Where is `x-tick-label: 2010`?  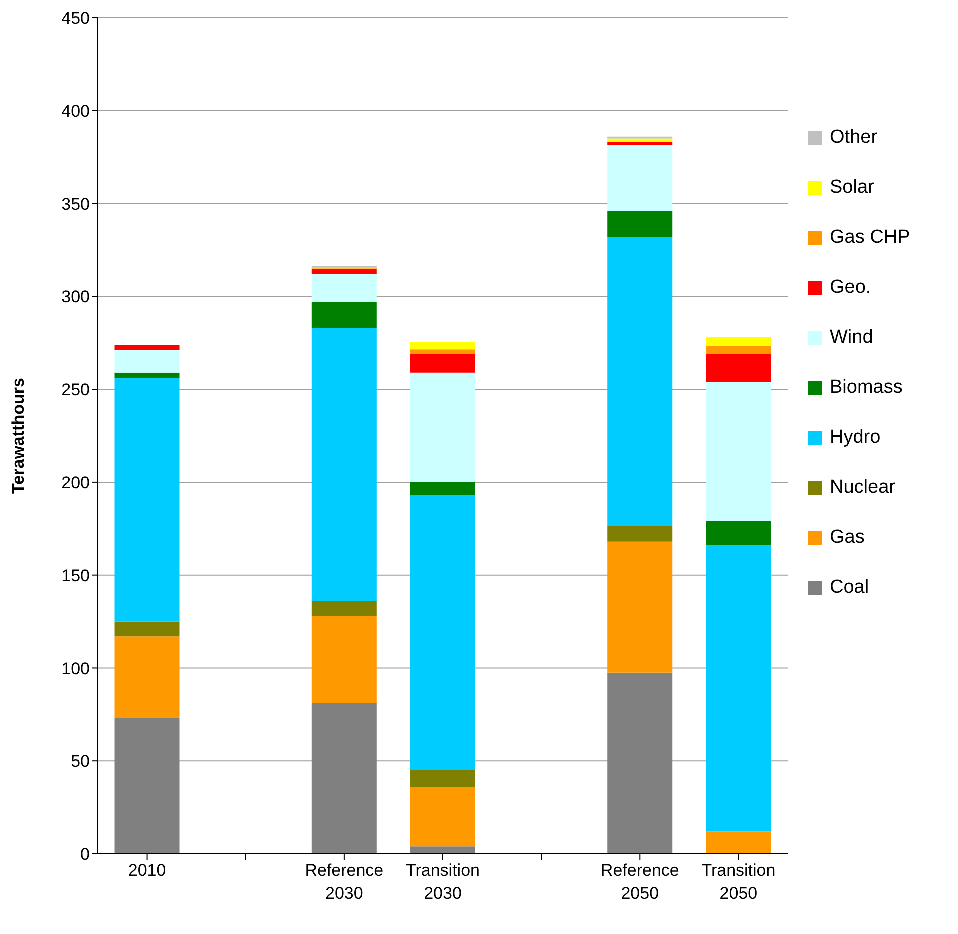 x-tick-label: 2010 is located at coordinates (147, 870).